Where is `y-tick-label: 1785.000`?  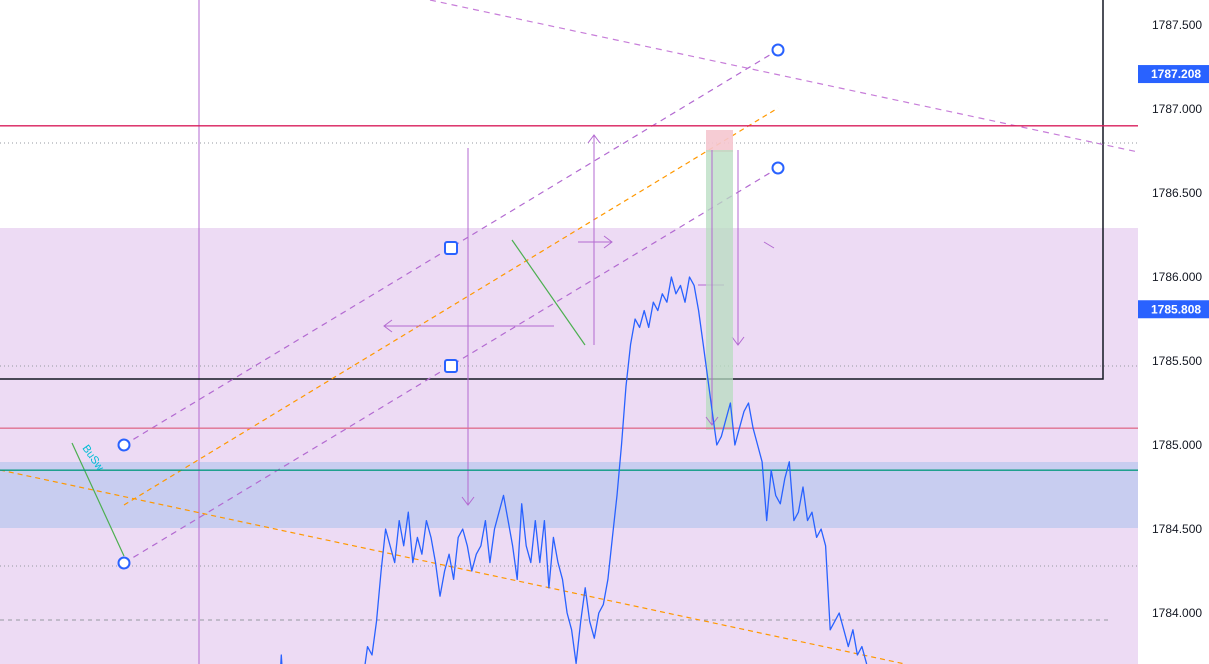 y-tick-label: 1785.000 is located at coordinates (1177, 445).